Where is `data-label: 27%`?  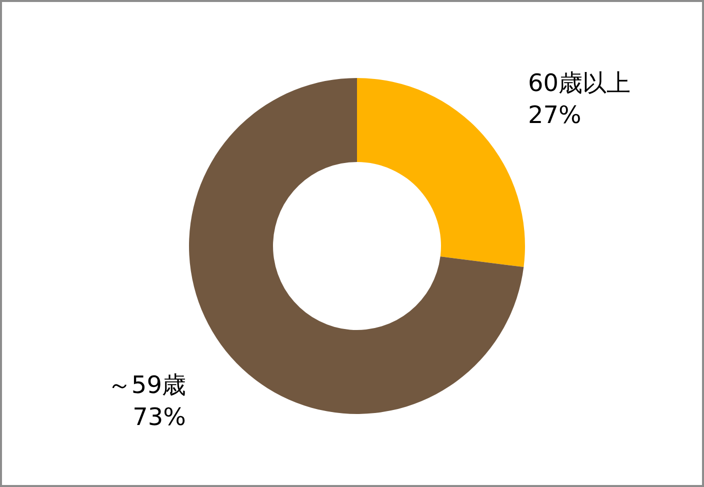
data-label: 27% is located at coordinates (555, 115).